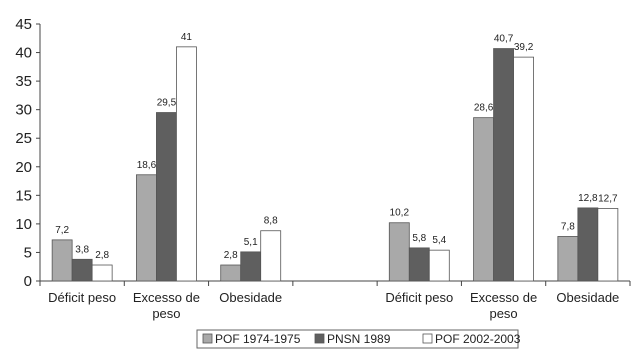 The image size is (638, 350). Describe the element at coordinates (28, 252) in the screenshot. I see `y-tick-label: 5` at that location.